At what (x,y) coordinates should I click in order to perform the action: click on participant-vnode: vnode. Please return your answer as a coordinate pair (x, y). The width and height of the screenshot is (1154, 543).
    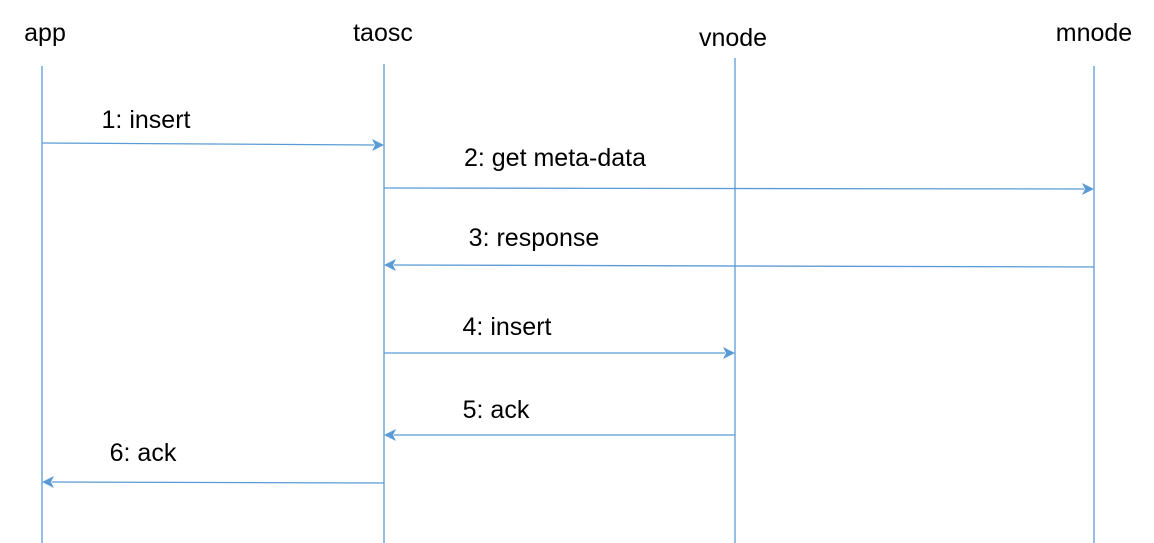
    Looking at the image, I should click on (733, 38).